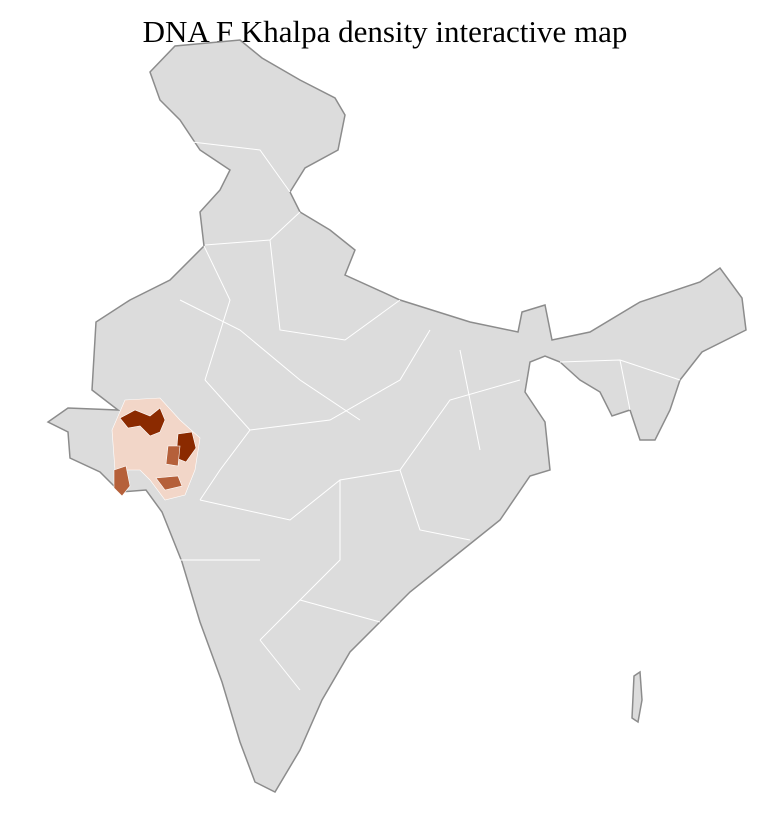  Describe the element at coordinates (156, 449) in the screenshot. I see `density-regions` at that location.